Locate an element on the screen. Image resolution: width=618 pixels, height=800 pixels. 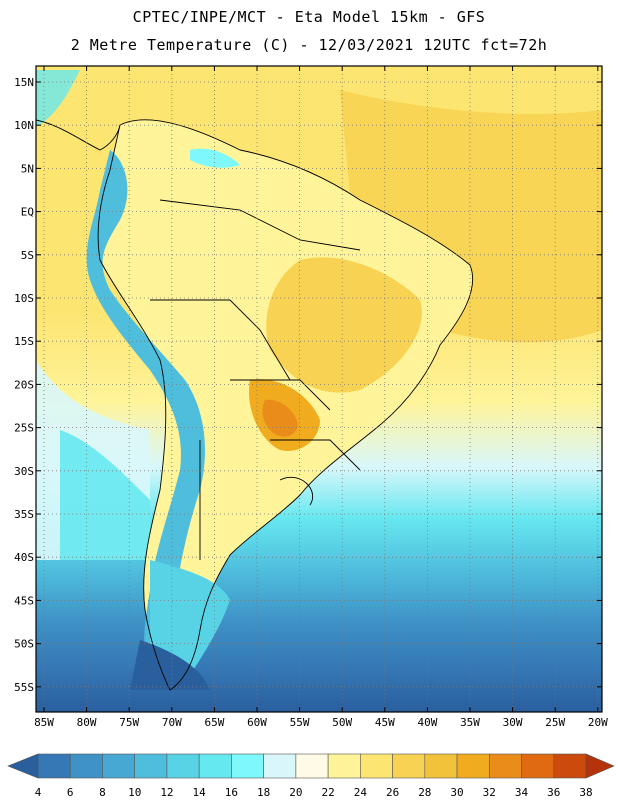
lat-label: 15N is located at coordinates (24, 82).